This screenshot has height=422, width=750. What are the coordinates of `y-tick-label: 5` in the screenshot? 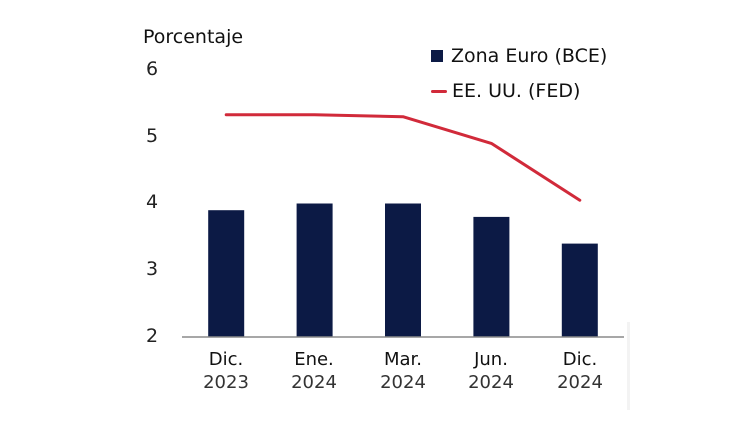 It's located at (152, 136).